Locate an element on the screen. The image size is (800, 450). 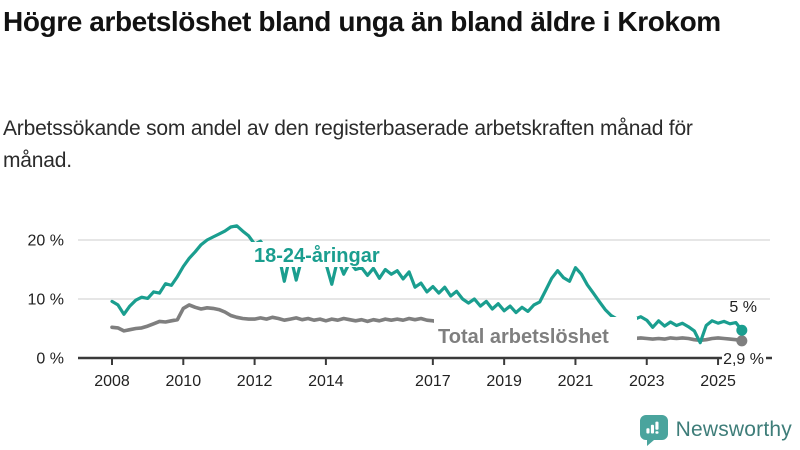
x-axis-tick-label: 2014 is located at coordinates (326, 381).